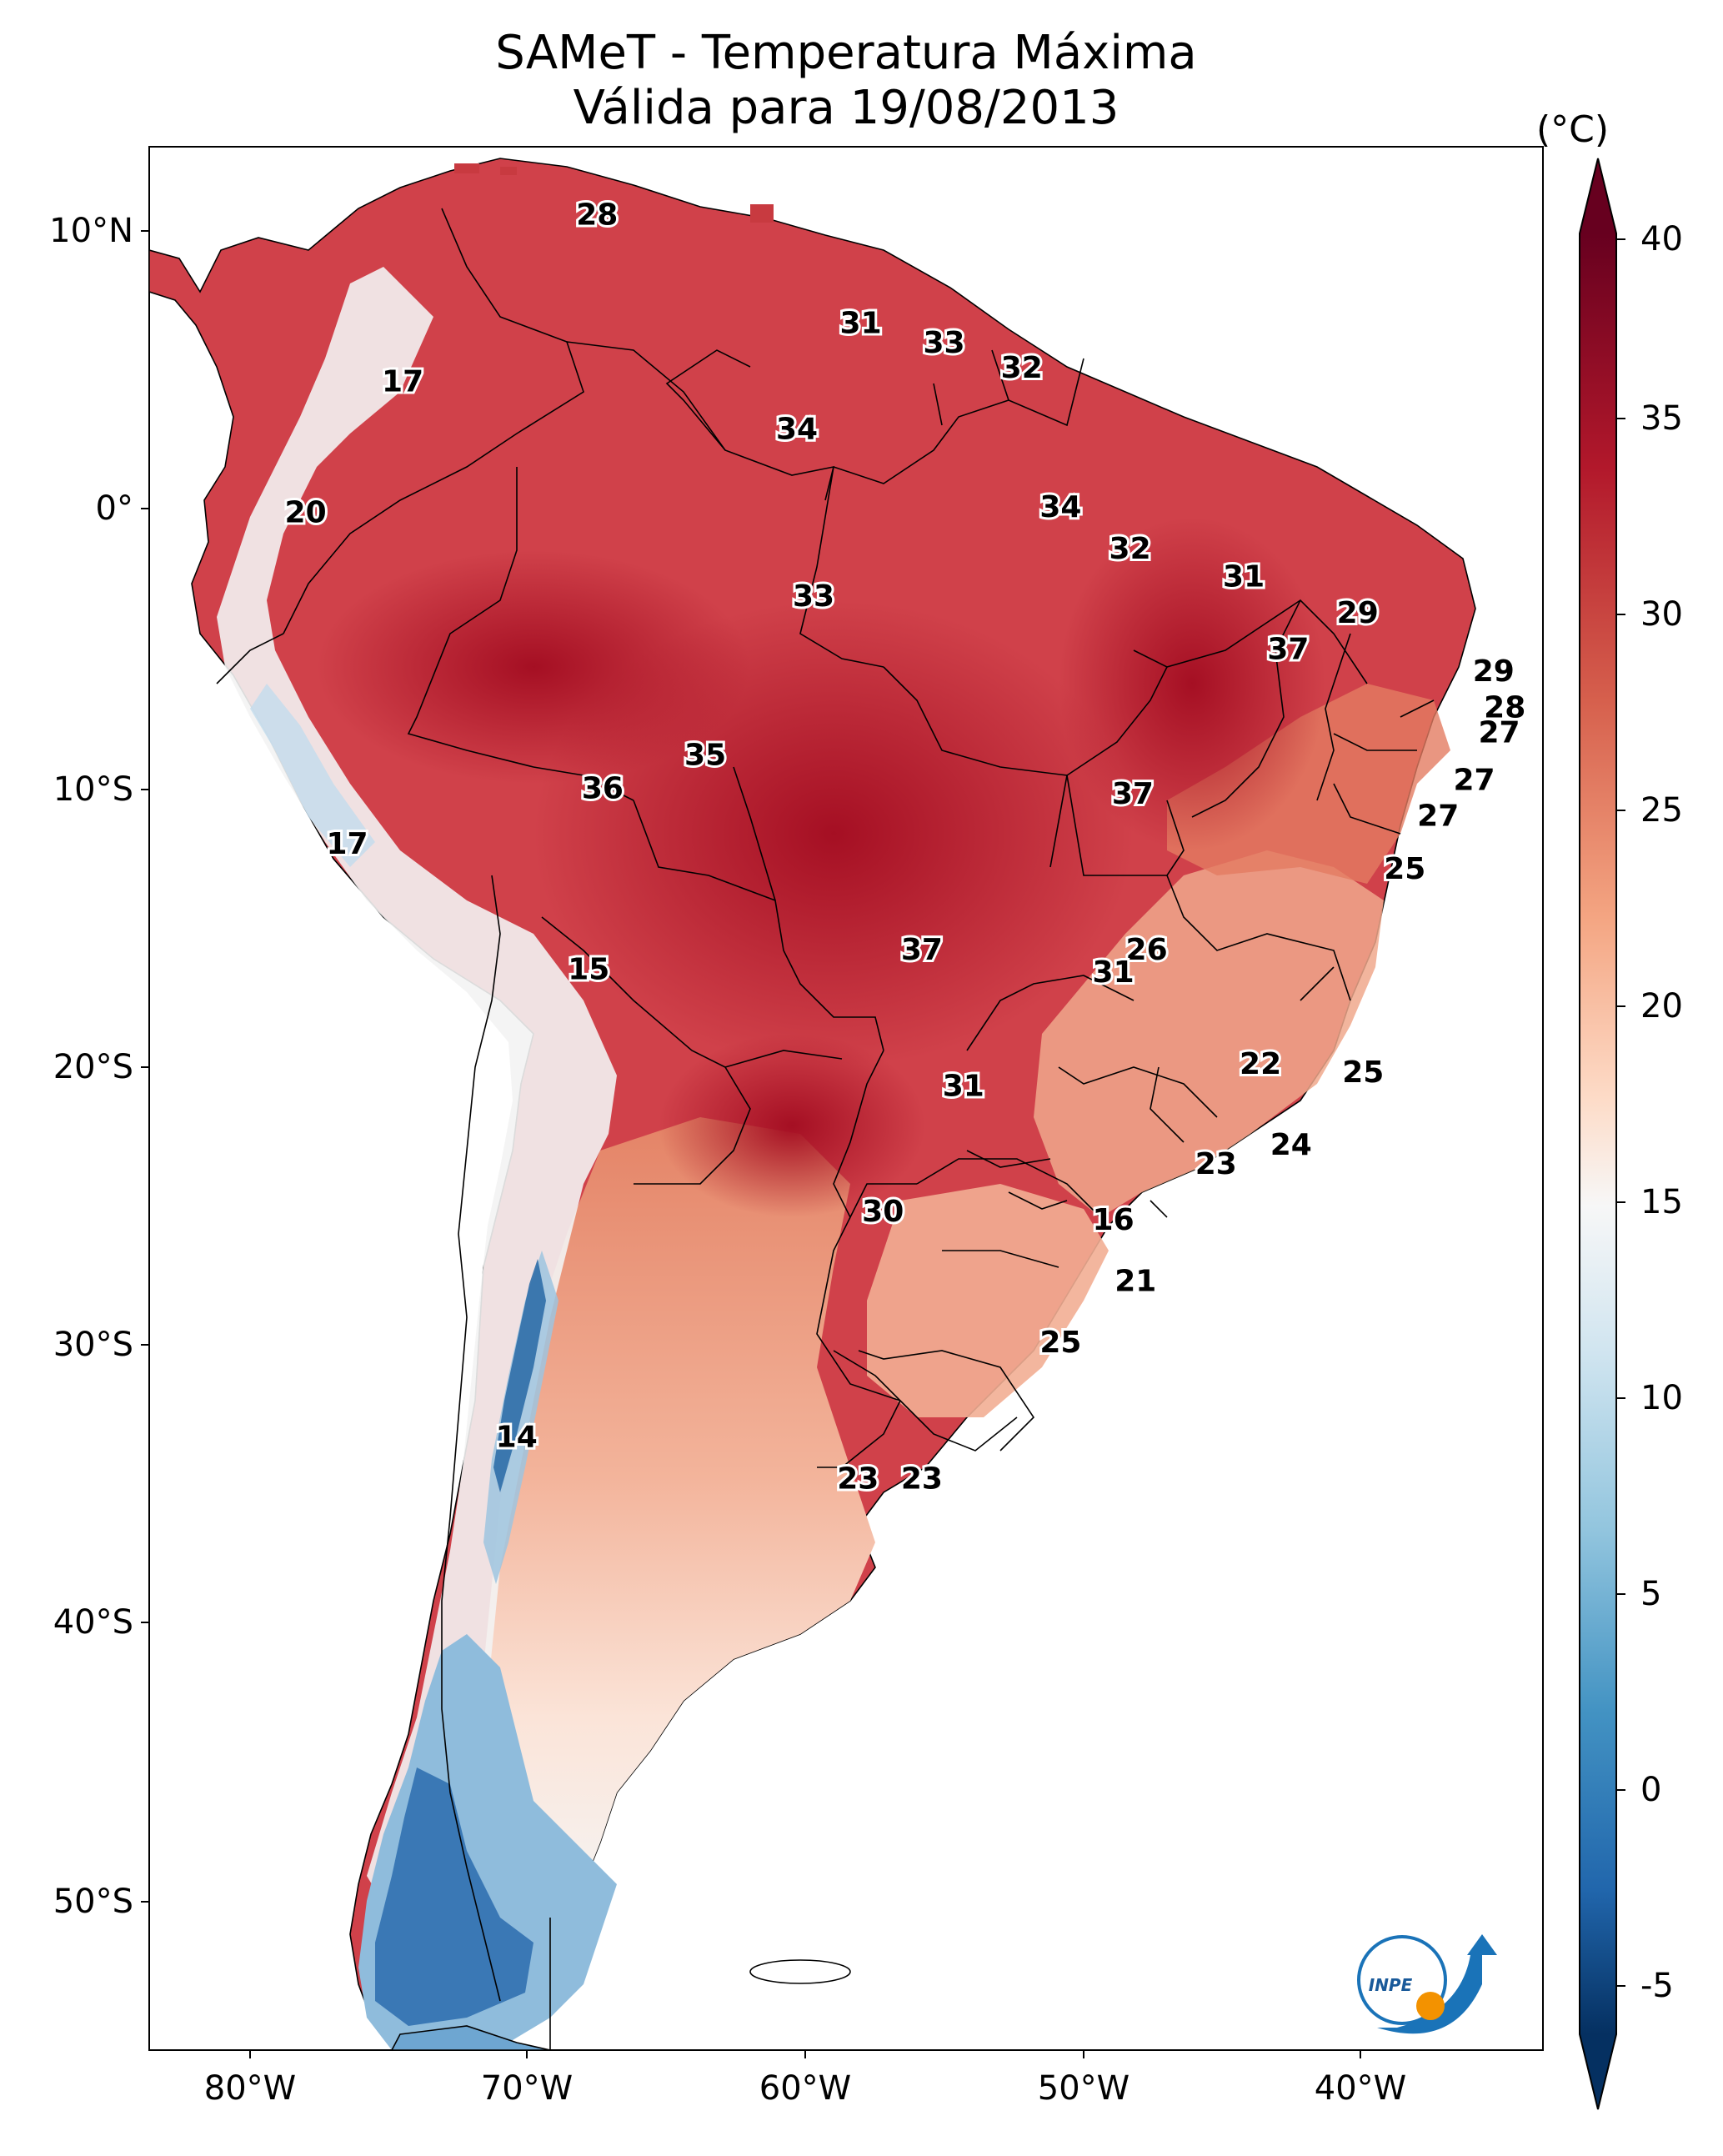 The width and height of the screenshot is (1723, 2156). What do you see at coordinates (588, 969) in the screenshot?
I see `temperature-label: 15` at bounding box center [588, 969].